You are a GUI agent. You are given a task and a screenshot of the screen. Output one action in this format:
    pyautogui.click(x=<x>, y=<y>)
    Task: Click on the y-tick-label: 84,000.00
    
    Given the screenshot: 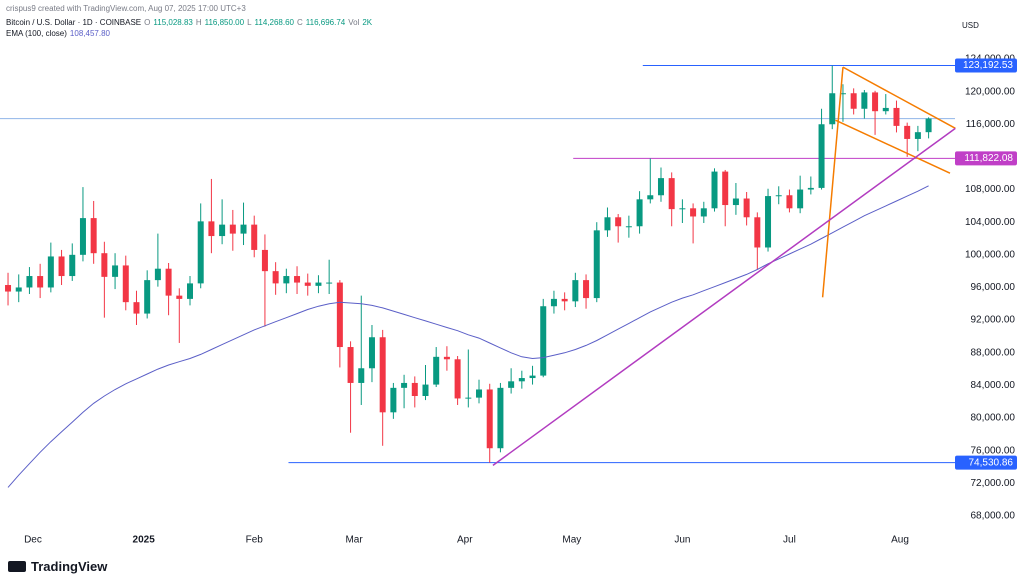 What is the action you would take?
    pyautogui.click(x=993, y=385)
    